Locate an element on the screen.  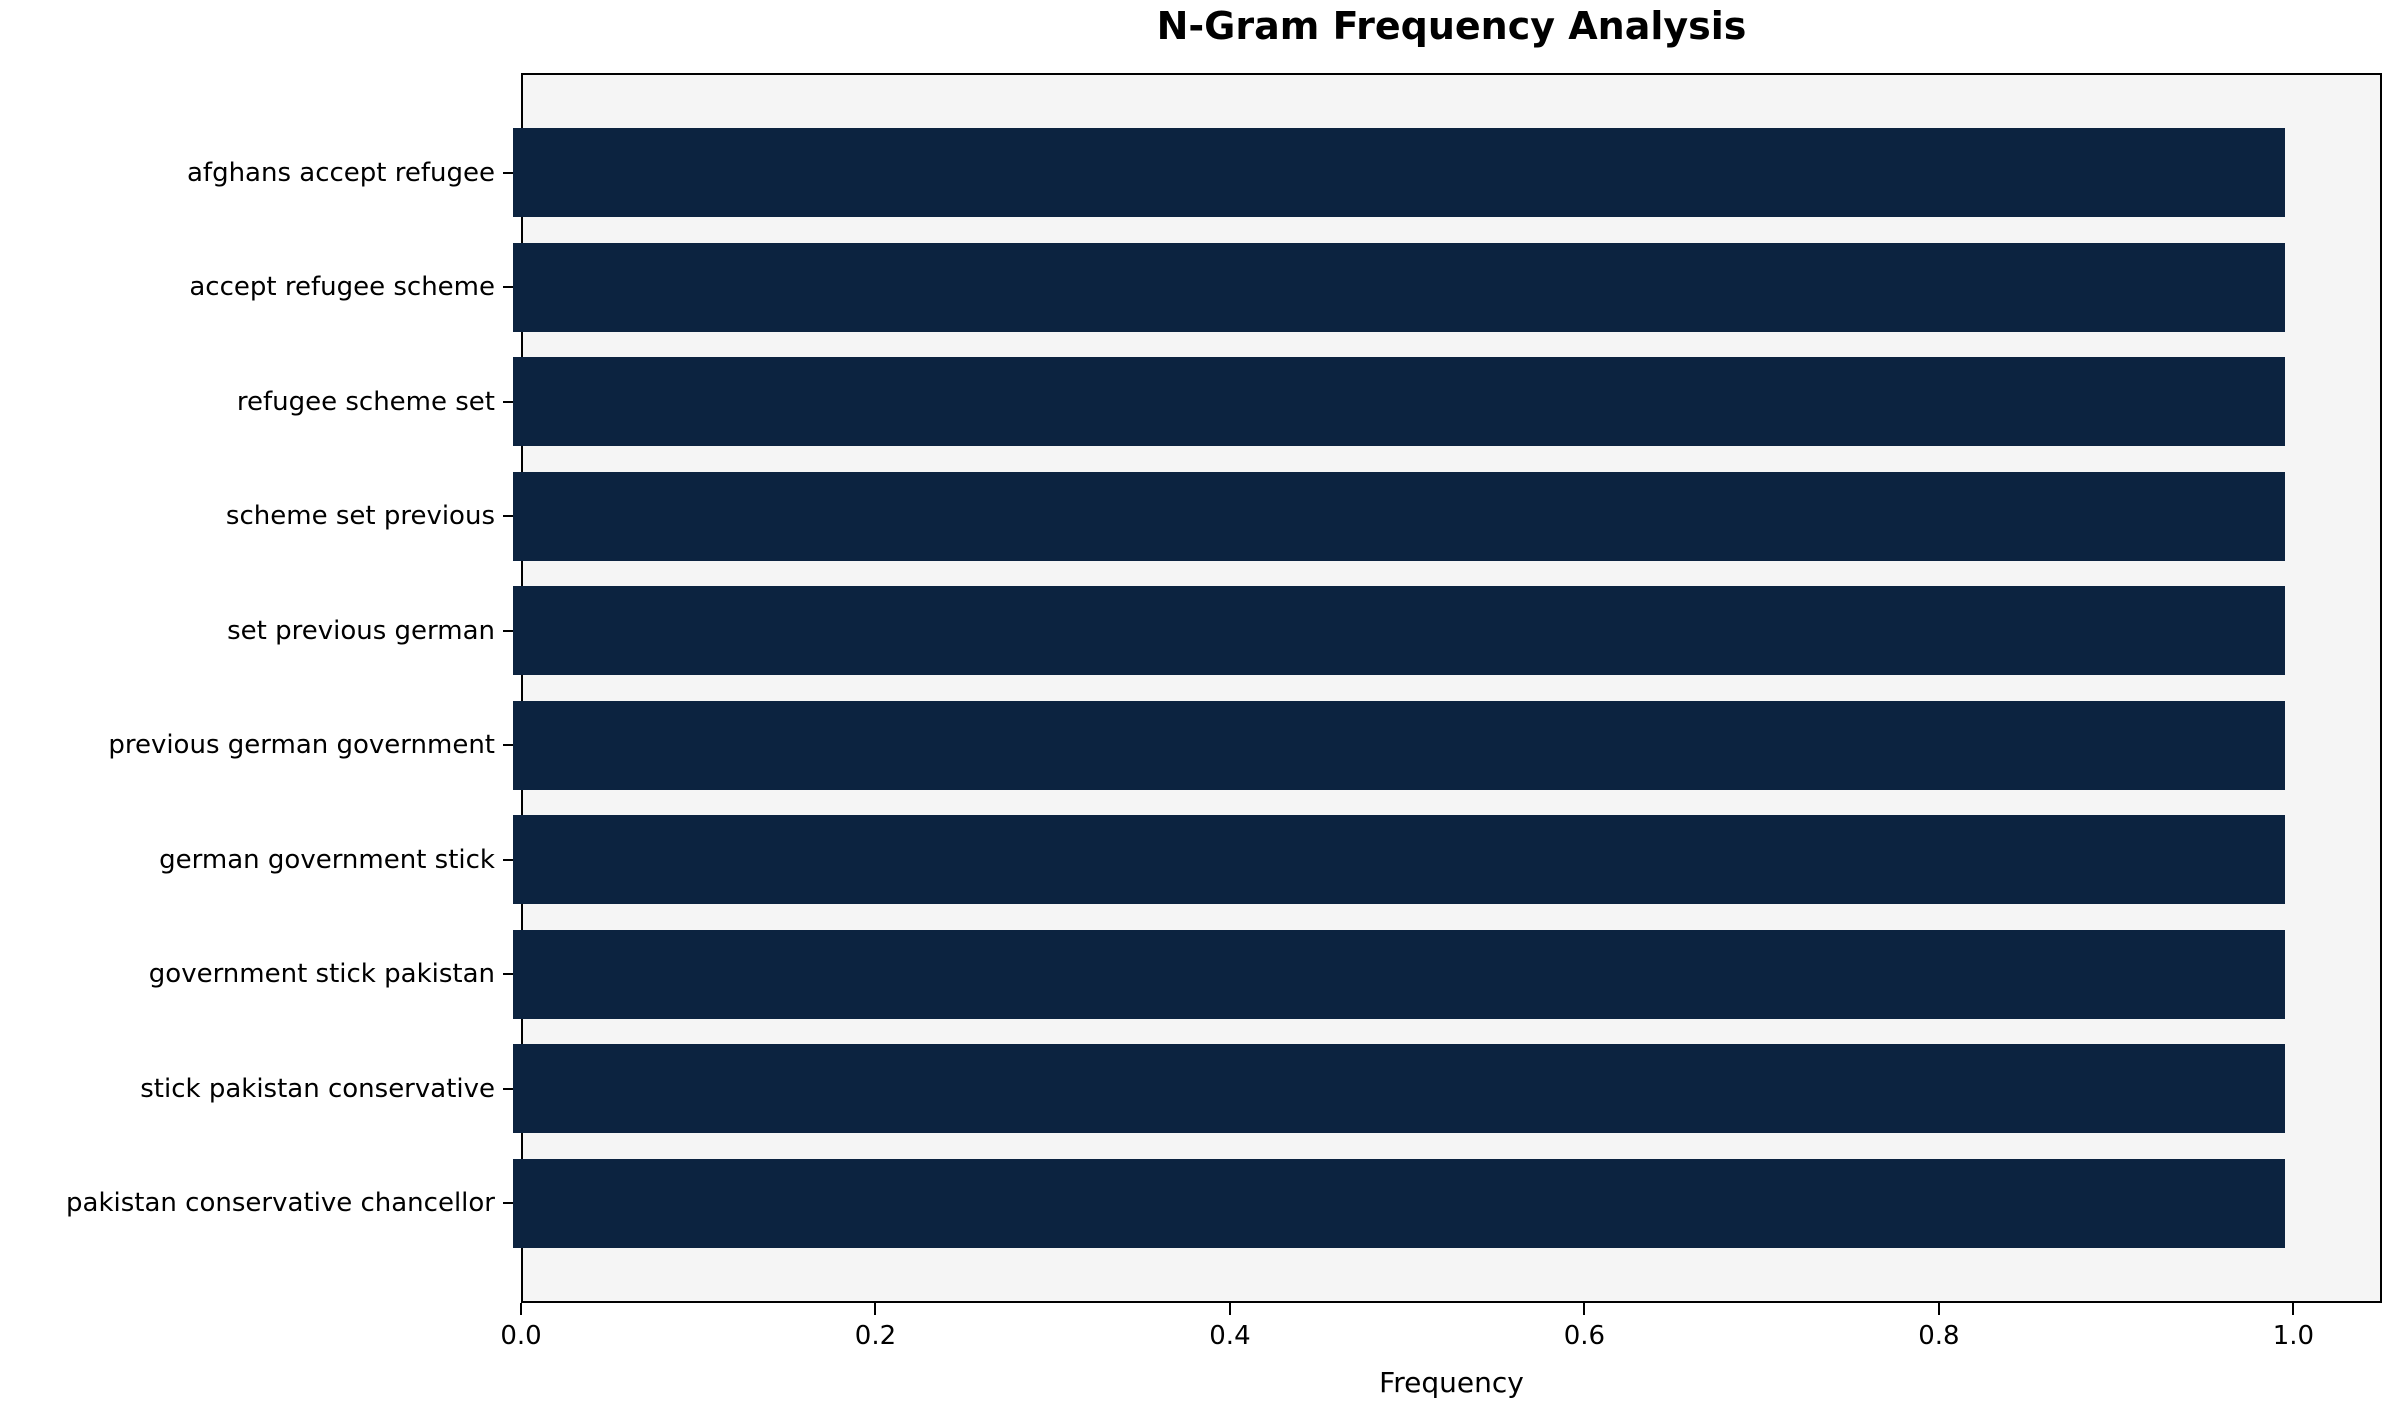
y-tick-label: accept refugee scheme is located at coordinates (342, 287).